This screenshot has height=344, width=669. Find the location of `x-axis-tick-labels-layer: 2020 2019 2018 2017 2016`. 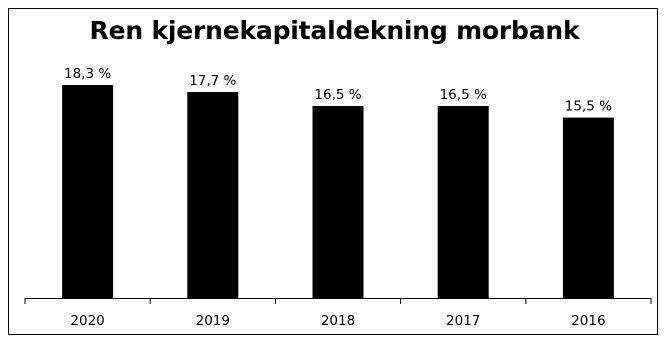

x-axis-tick-labels-layer: 2020 2019 2018 2017 2016 is located at coordinates (337, 321).